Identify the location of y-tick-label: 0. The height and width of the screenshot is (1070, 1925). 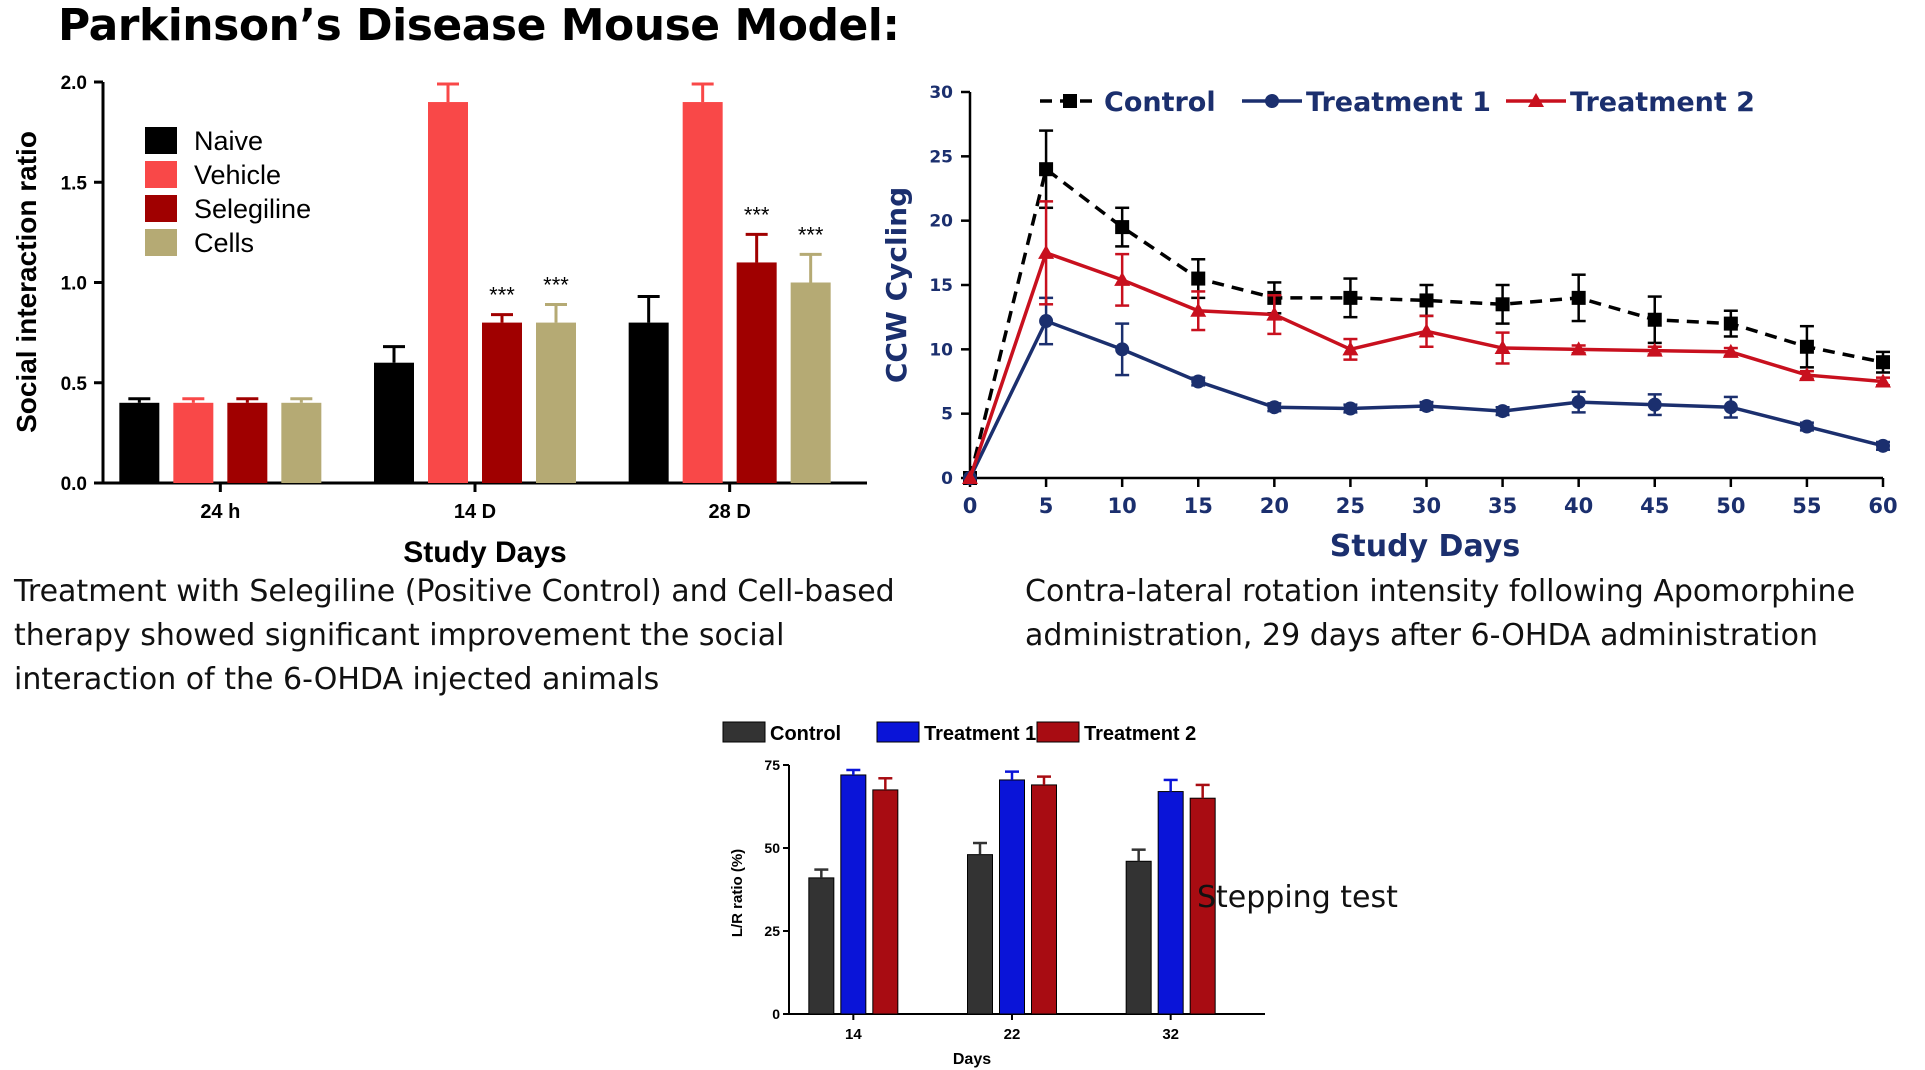
(776, 1014).